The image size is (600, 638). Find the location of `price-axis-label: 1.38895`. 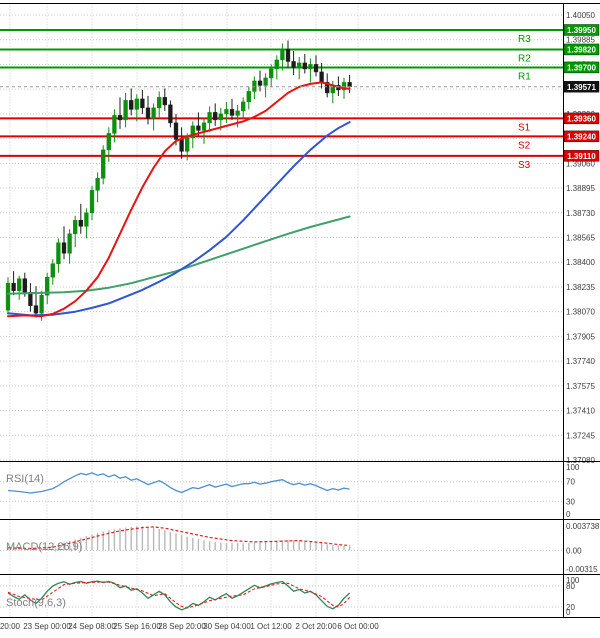

price-axis-label: 1.38895 is located at coordinates (580, 188).